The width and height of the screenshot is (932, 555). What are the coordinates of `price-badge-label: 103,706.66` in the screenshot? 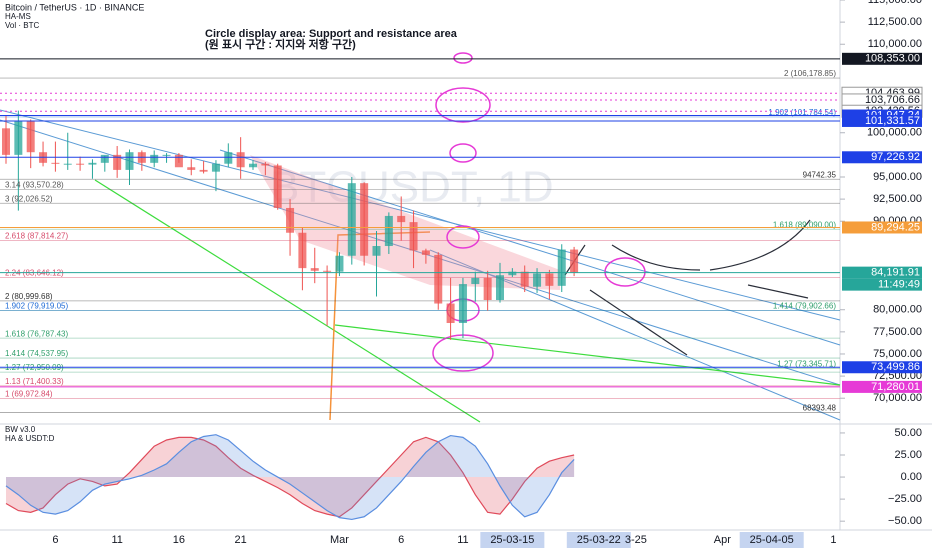 It's located at (892, 100).